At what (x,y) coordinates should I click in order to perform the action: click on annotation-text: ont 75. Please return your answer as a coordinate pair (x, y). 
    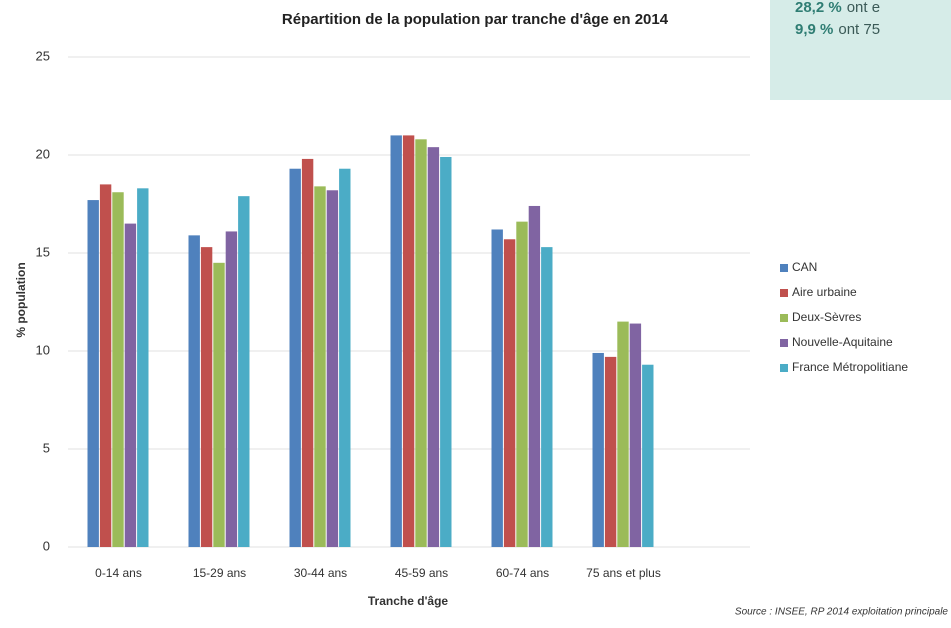
    Looking at the image, I should click on (859, 29).